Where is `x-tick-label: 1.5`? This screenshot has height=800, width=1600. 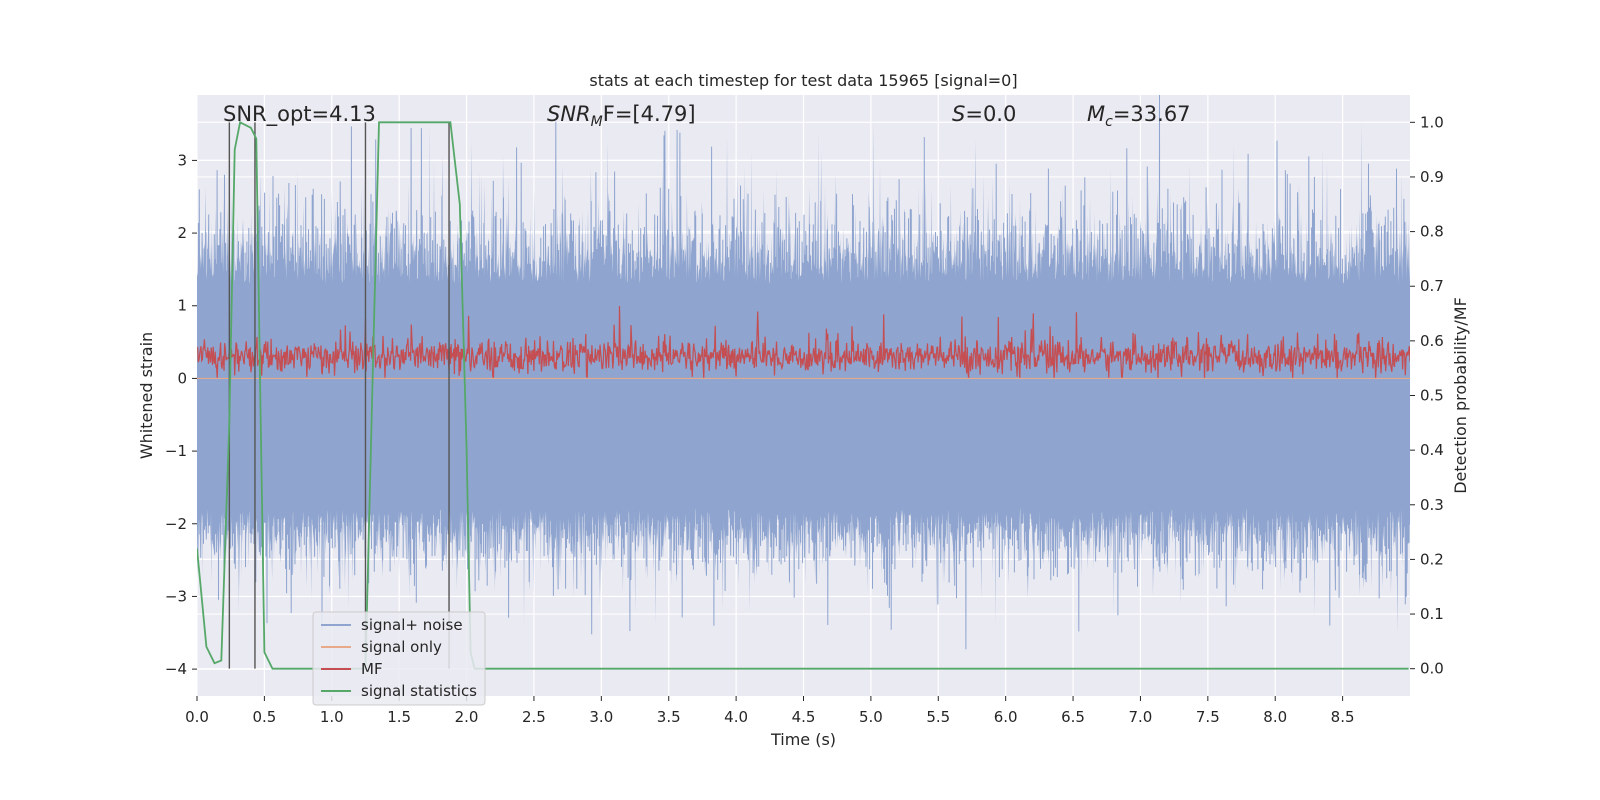 x-tick-label: 1.5 is located at coordinates (399, 717).